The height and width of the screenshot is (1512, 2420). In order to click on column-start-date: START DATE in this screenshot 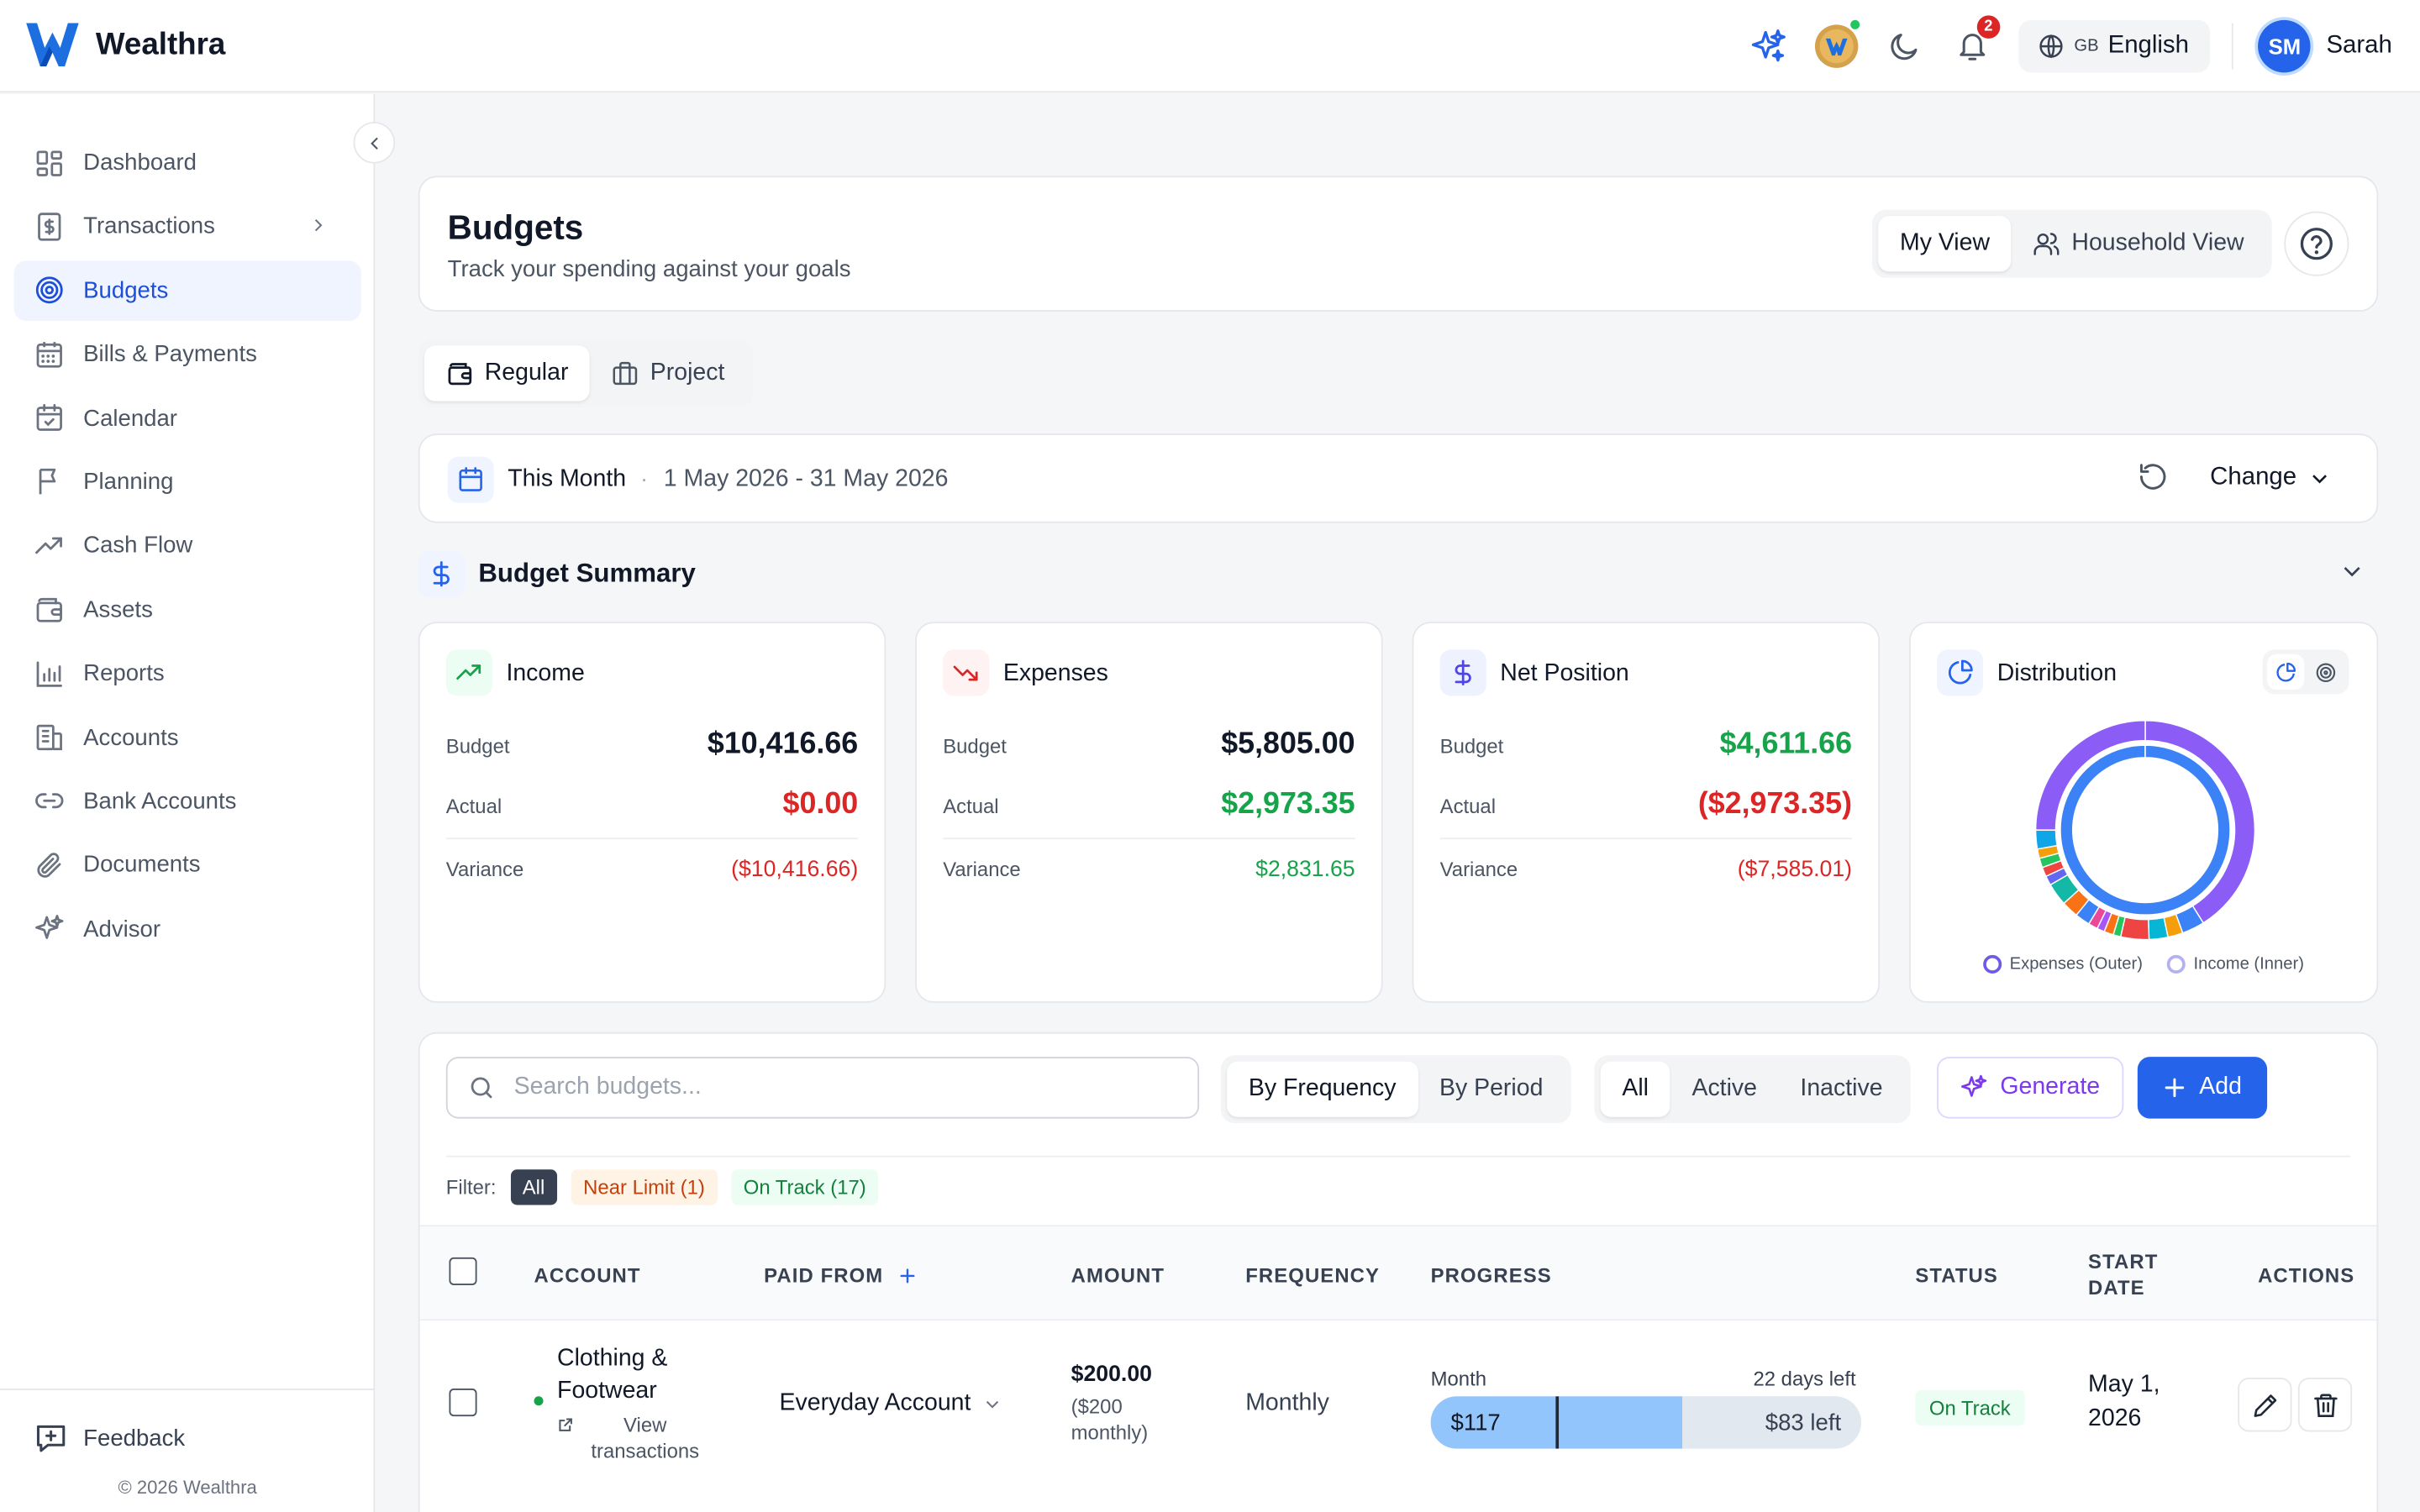, I will do `click(2123, 1274)`.